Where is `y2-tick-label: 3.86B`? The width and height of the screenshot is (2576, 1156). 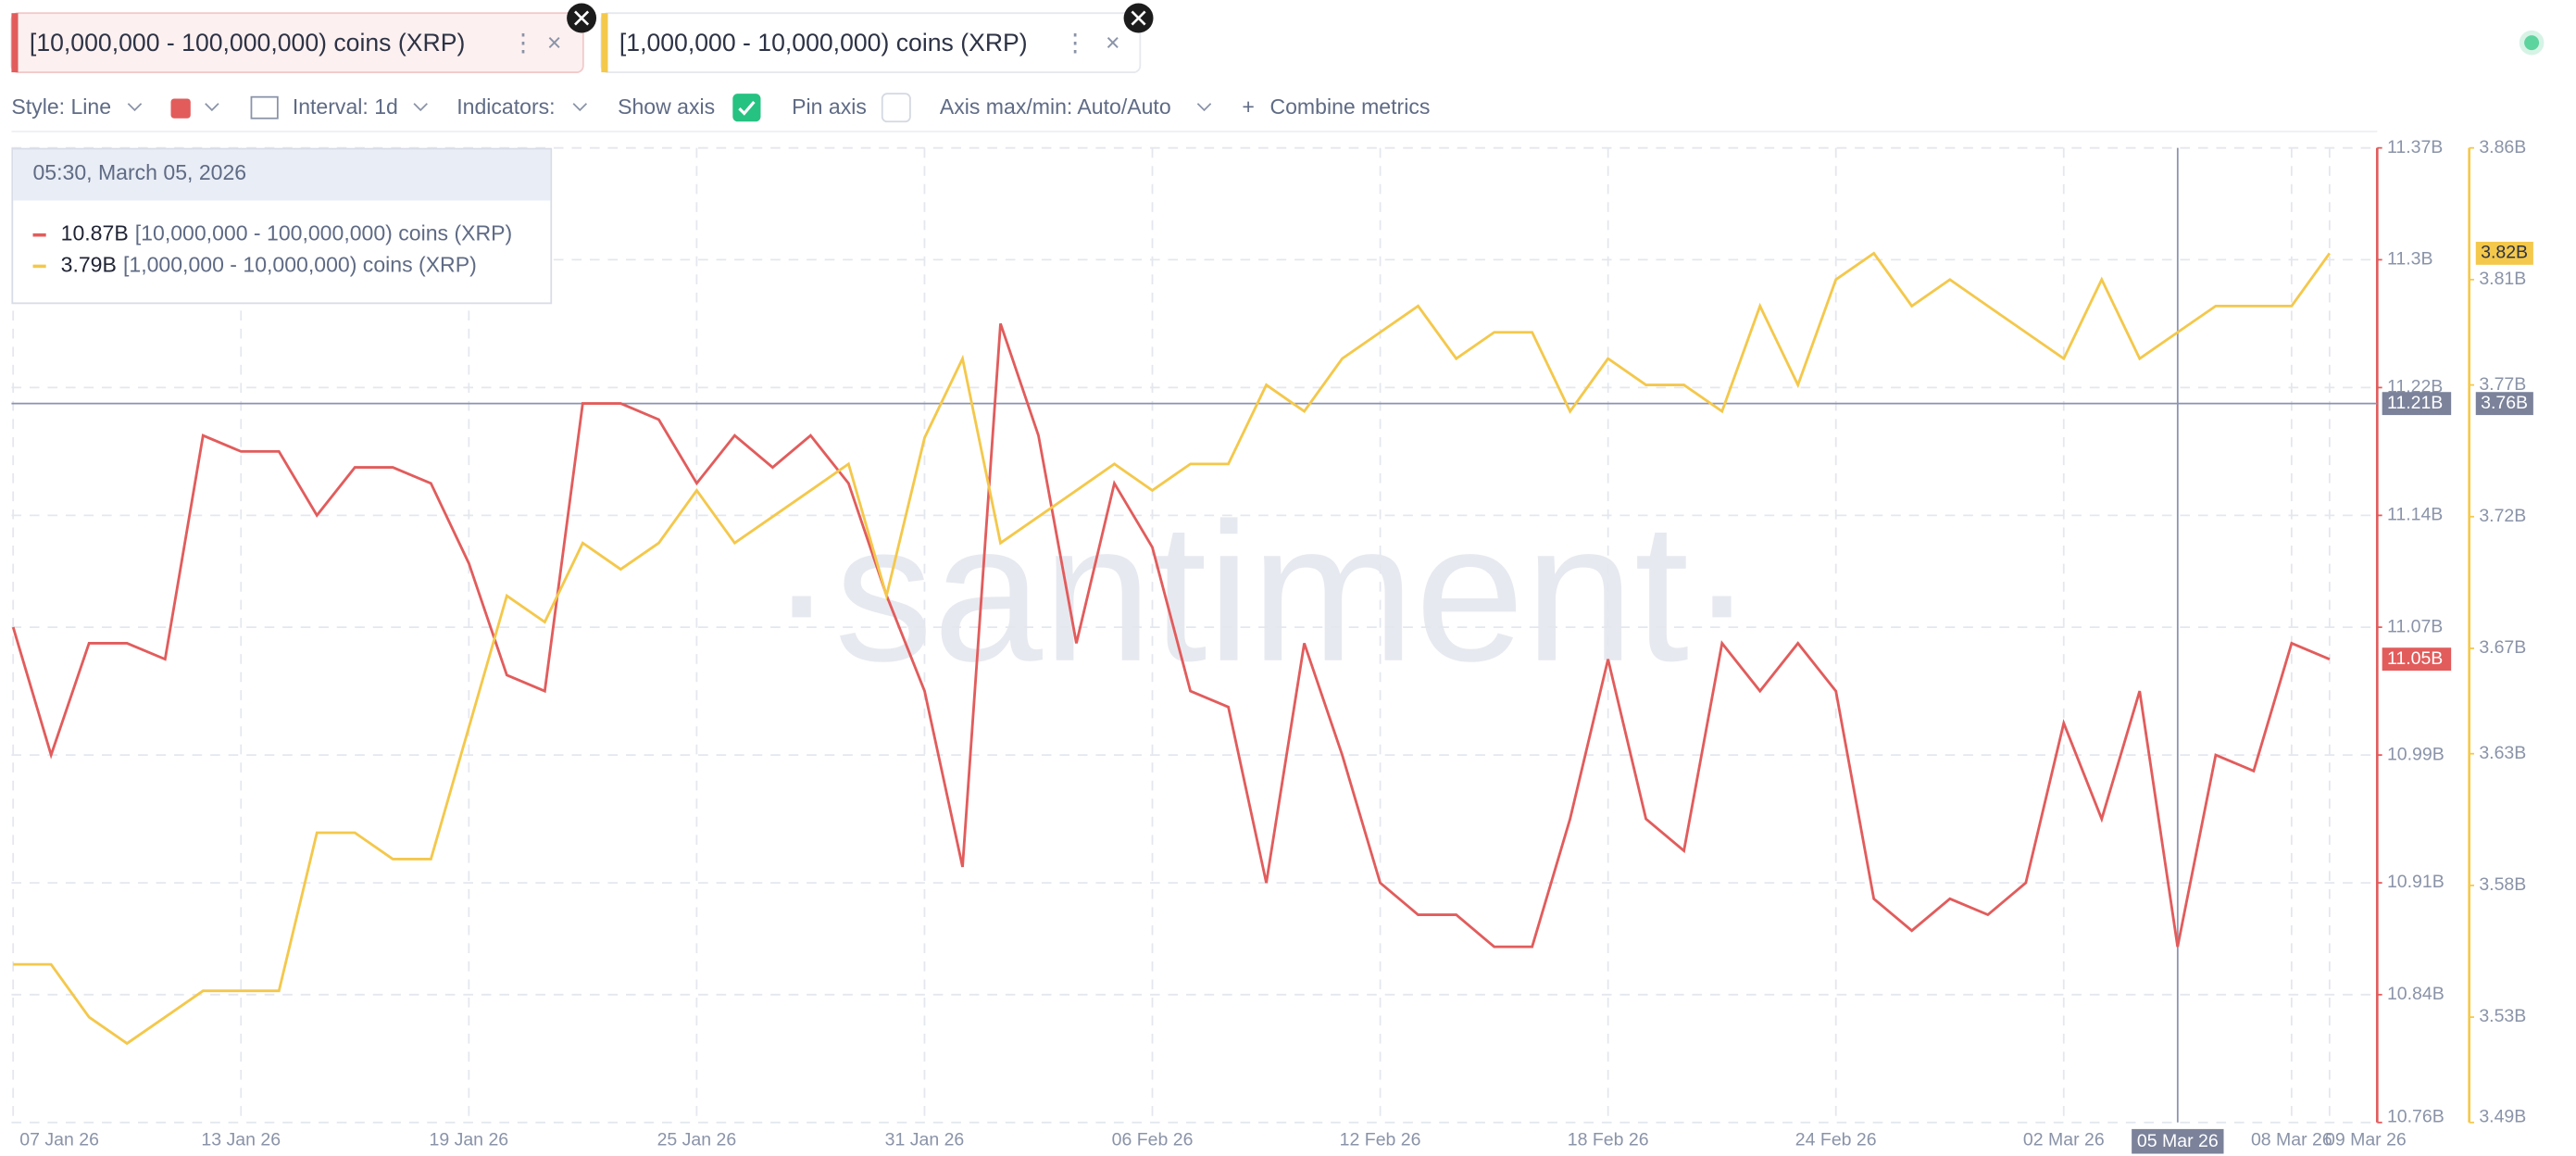 y2-tick-label: 3.86B is located at coordinates (2503, 147).